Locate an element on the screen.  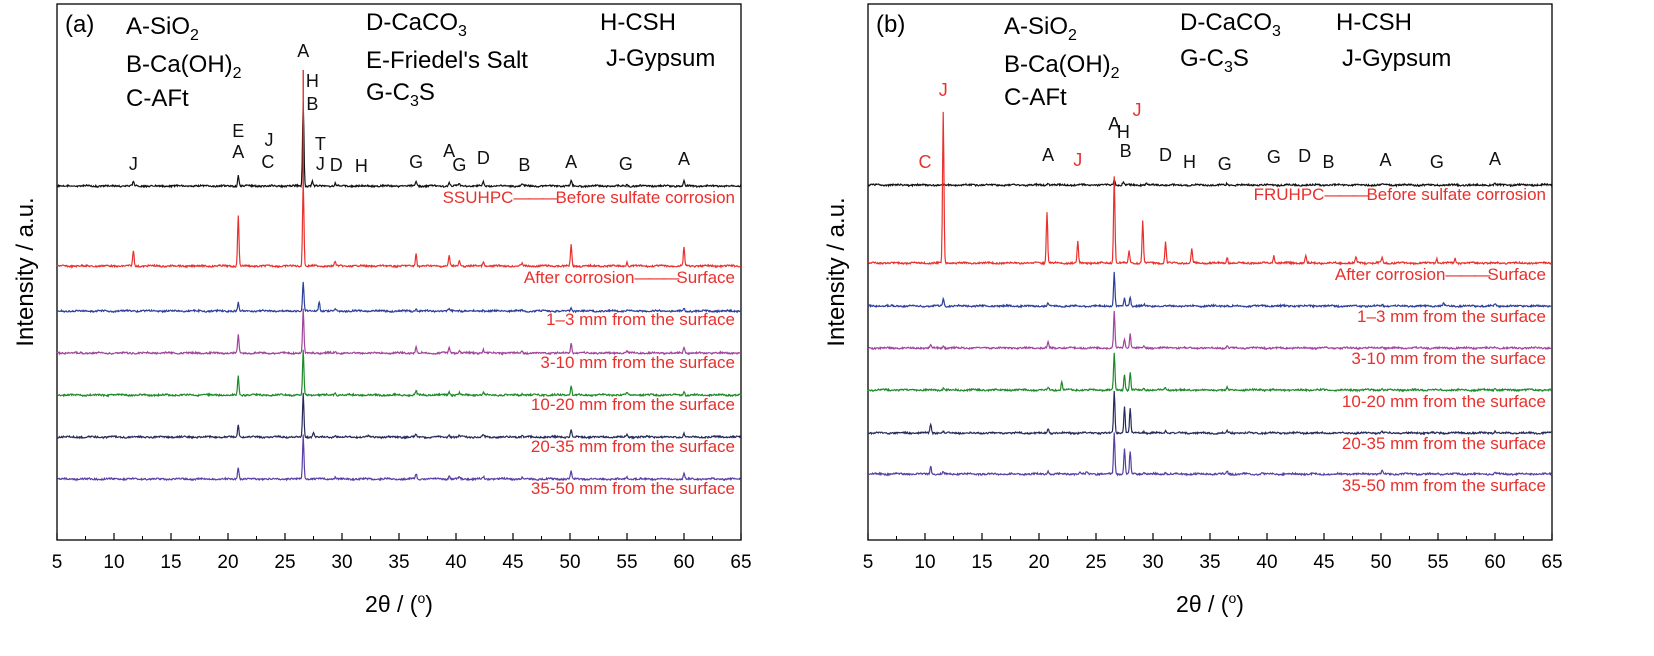
series-label: 3-10 mm from the surface is located at coordinates (637, 362).